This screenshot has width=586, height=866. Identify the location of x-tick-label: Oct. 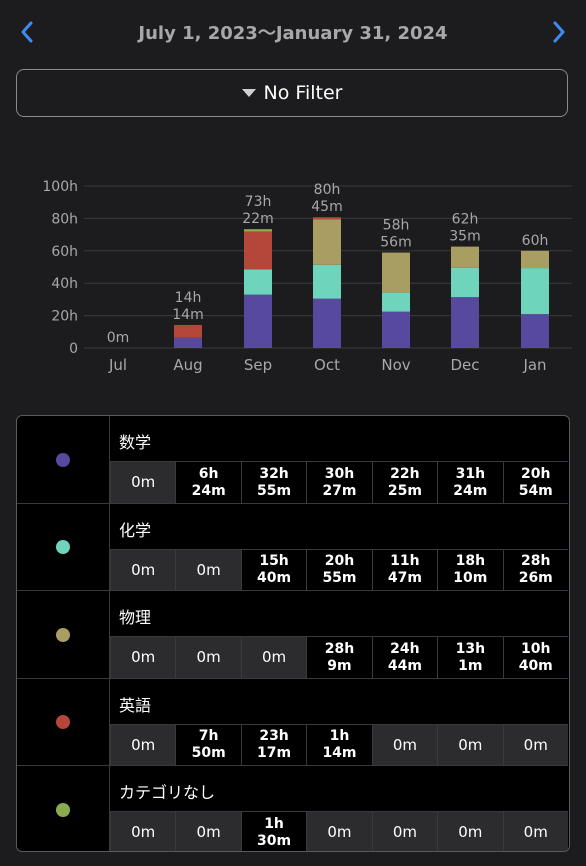
(327, 365).